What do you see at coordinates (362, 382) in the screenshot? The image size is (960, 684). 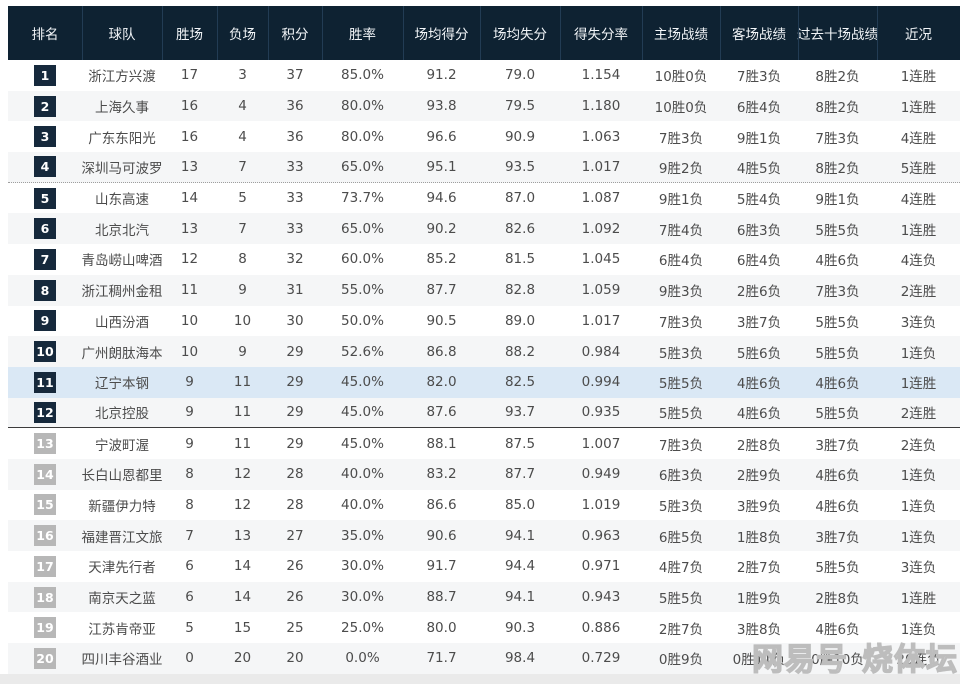 I see `cell-win_rate: 45.0%` at bounding box center [362, 382].